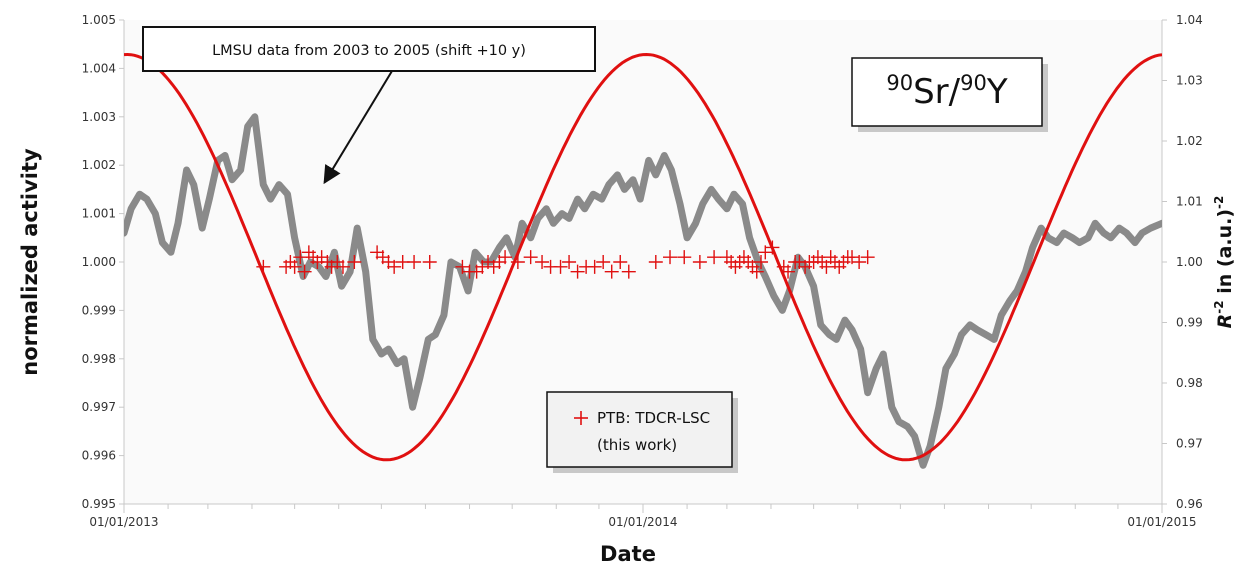  What do you see at coordinates (1189, 504) in the screenshot?
I see `y-right-tick-label: 0.96` at bounding box center [1189, 504].